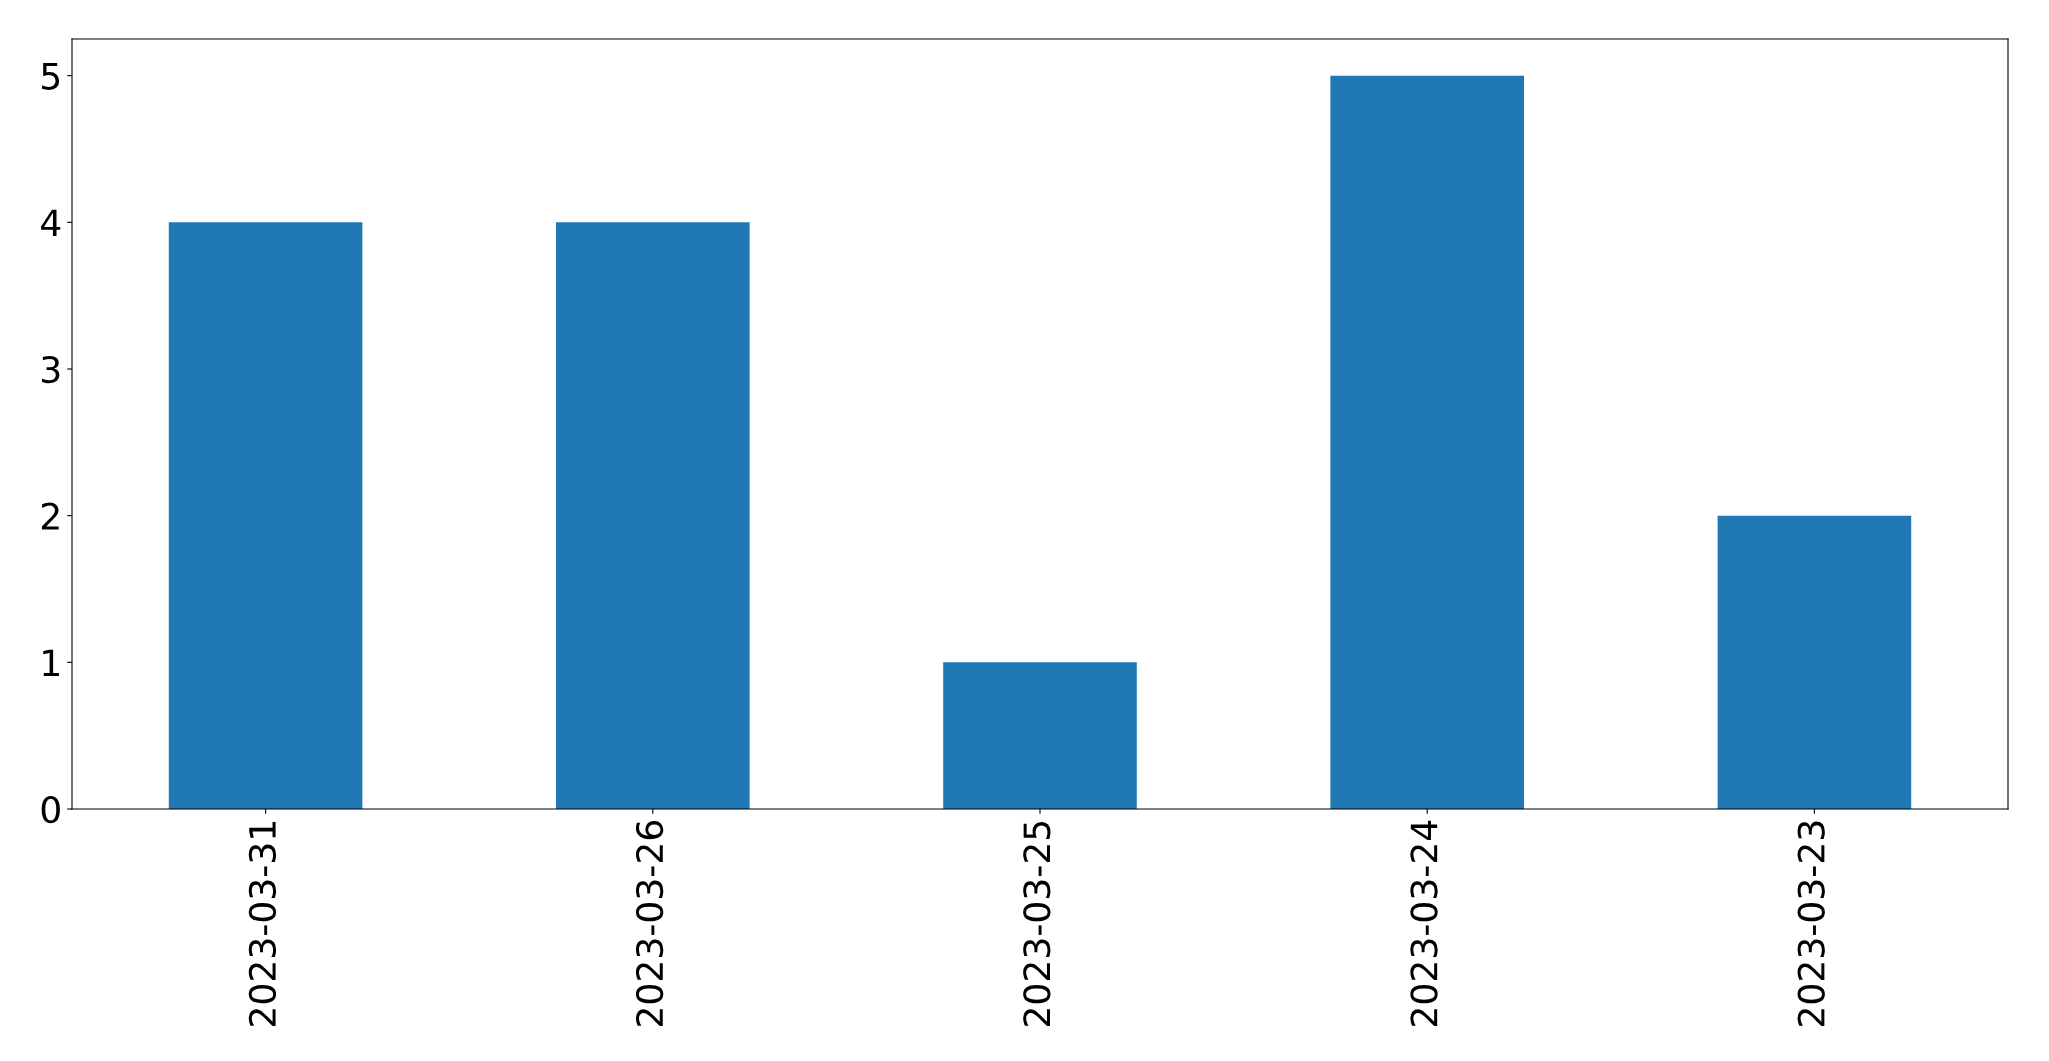 Image resolution: width=2049 pixels, height=1061 pixels. What do you see at coordinates (1424, 923) in the screenshot?
I see `x-tick-label: 2023-03-24` at bounding box center [1424, 923].